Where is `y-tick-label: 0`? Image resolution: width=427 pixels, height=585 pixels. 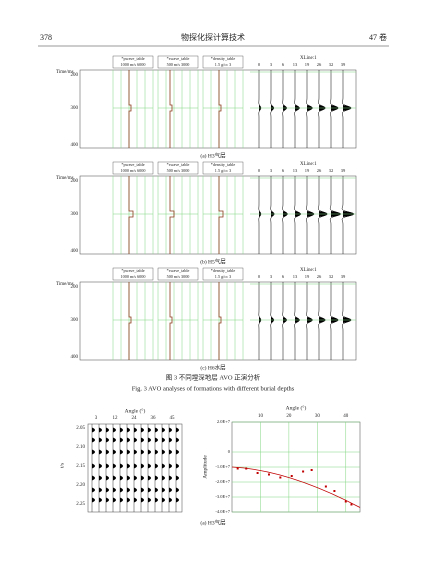 y-tick-label: 0 is located at coordinates (229, 451).